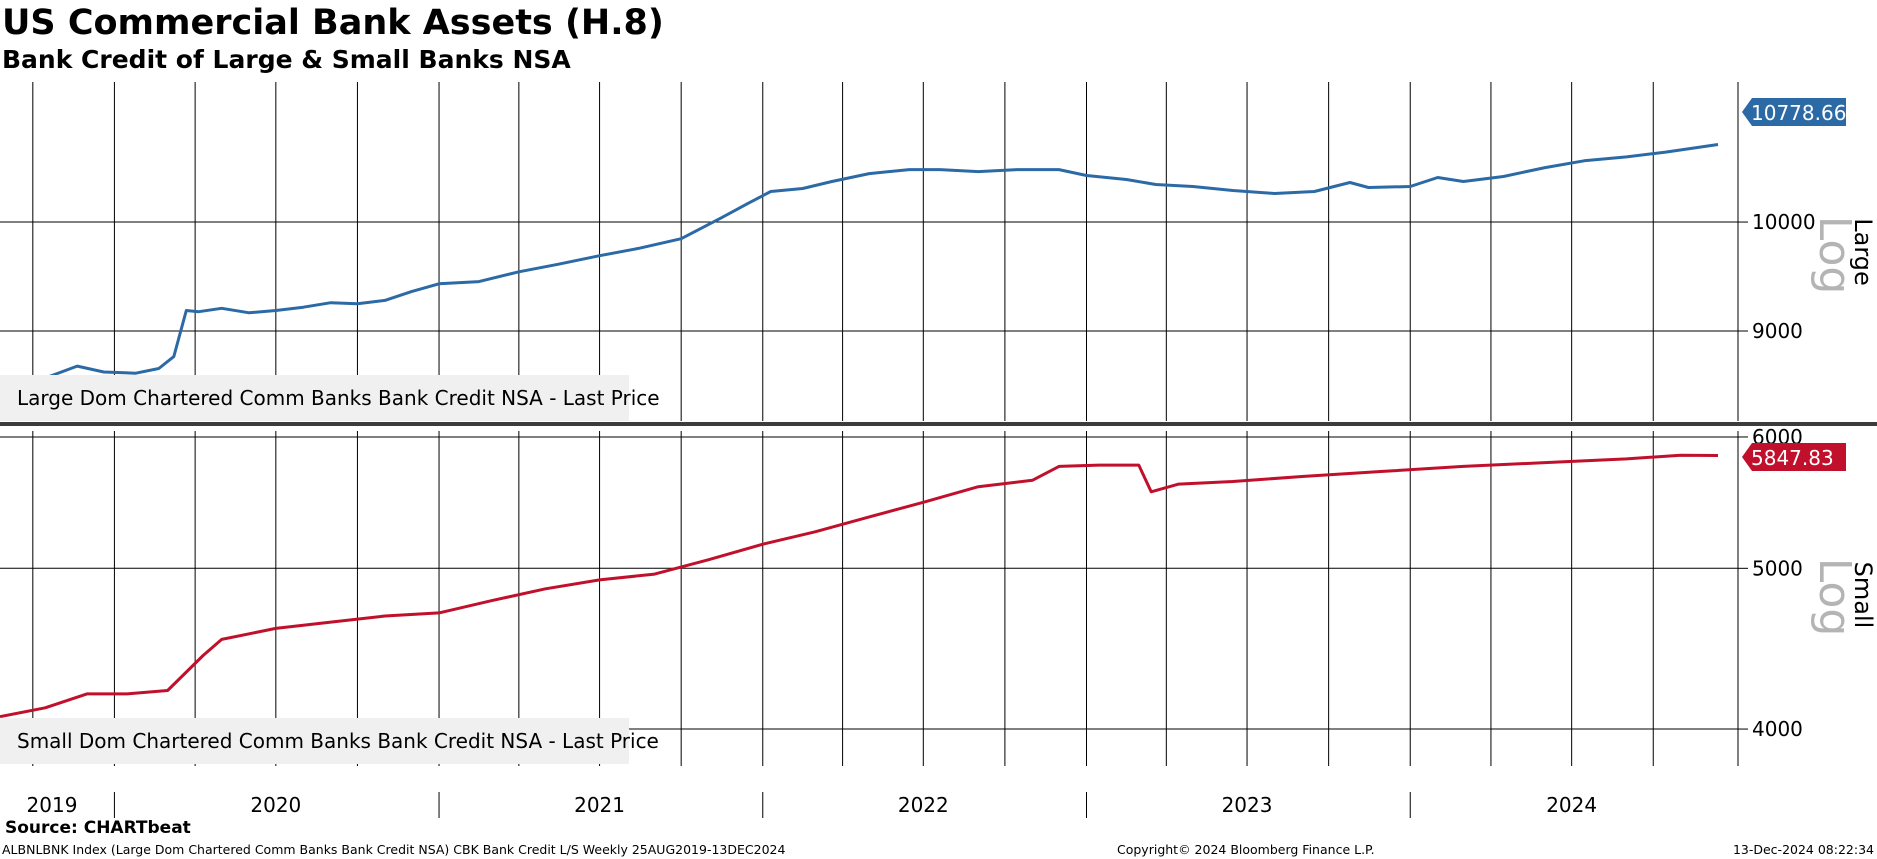 The image size is (1877, 859). What do you see at coordinates (1246, 849) in the screenshot?
I see `footer-copyright: Copyright© 2024 Bloomberg Finance L.P.` at bounding box center [1246, 849].